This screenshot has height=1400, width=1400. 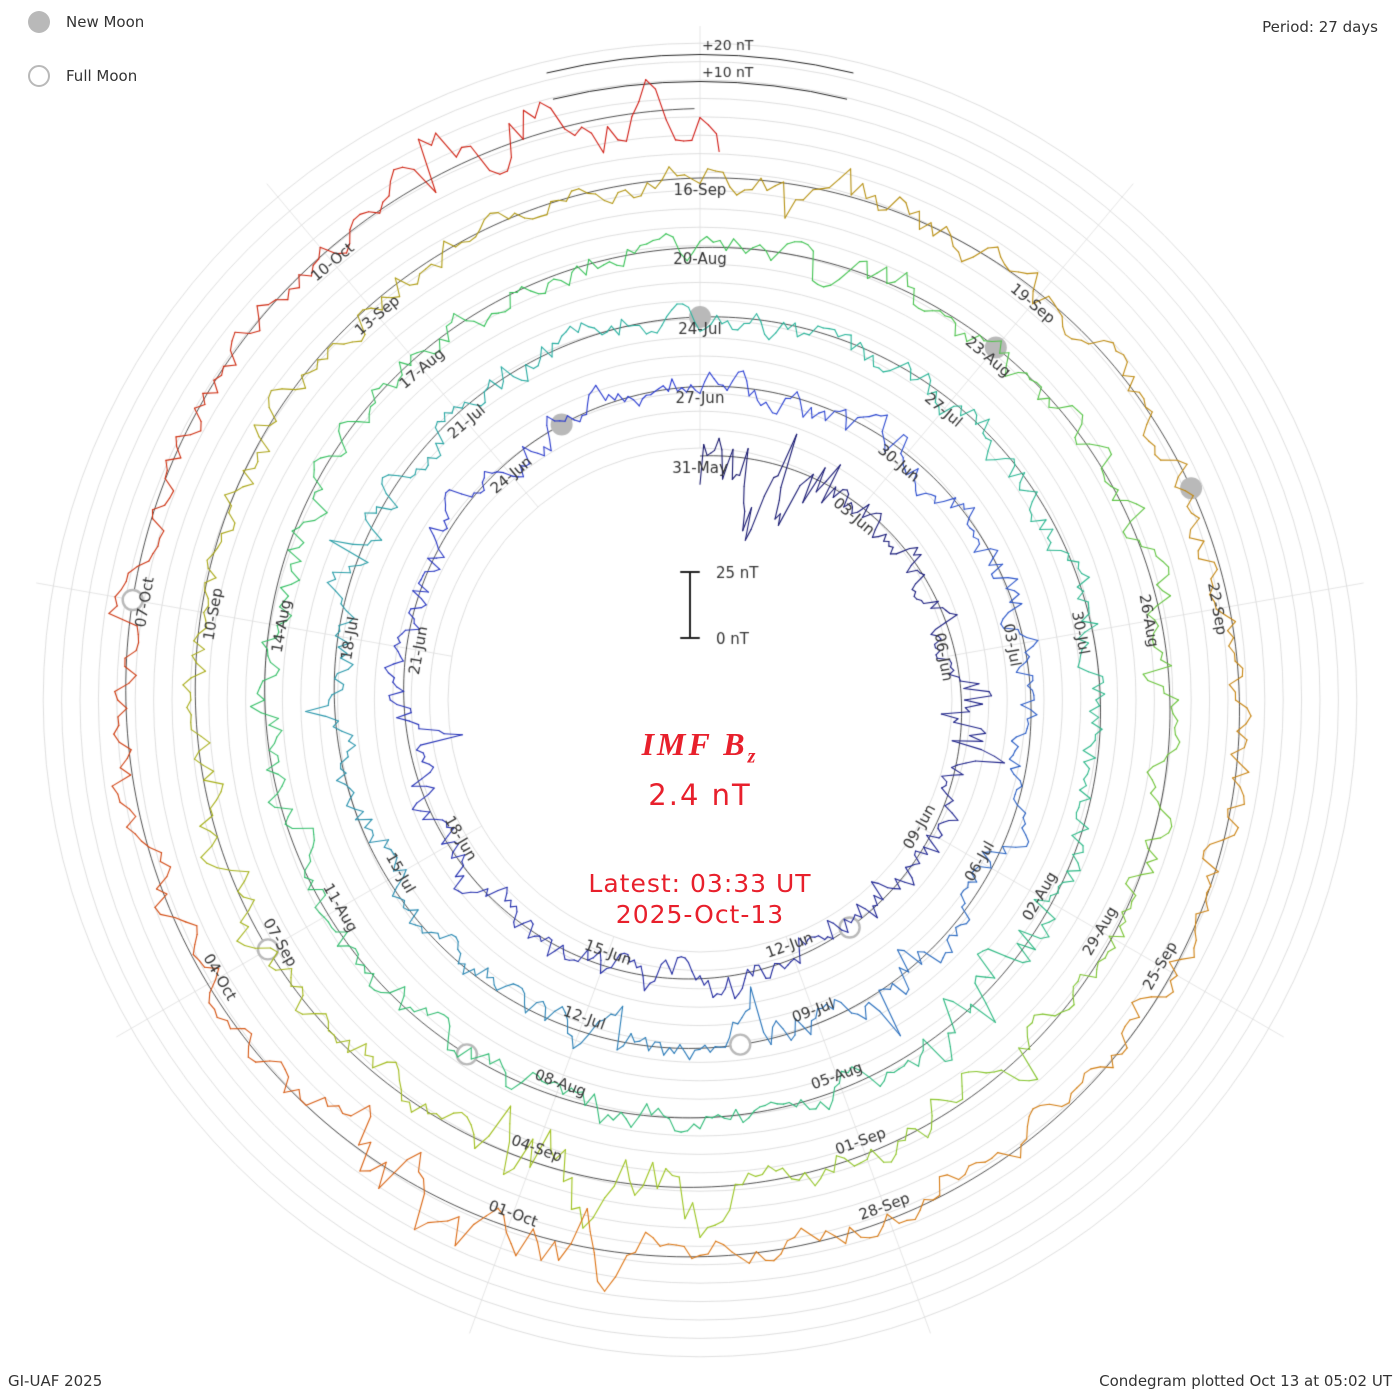 What do you see at coordinates (39, 76) in the screenshot?
I see `full-moon-icon` at bounding box center [39, 76].